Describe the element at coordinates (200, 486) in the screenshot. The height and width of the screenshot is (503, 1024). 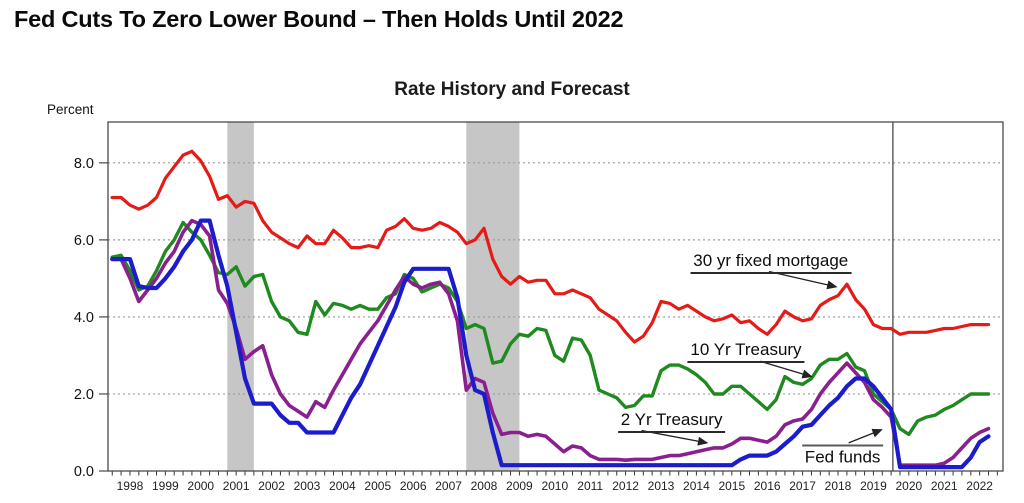
I see `x-tick-label: 2000` at that location.